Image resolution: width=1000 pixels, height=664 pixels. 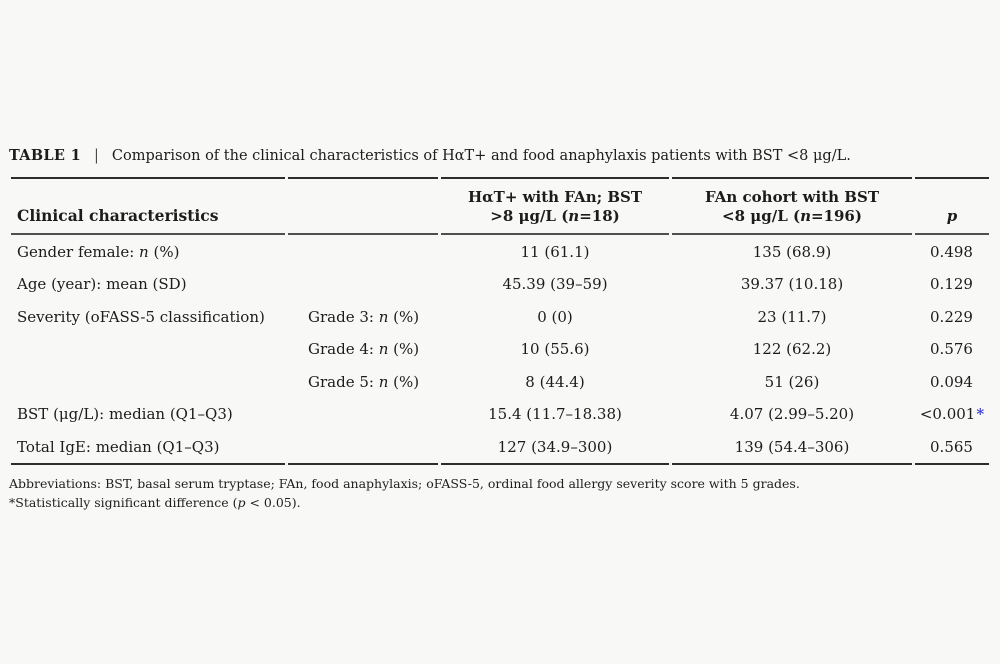 I want to click on cell-fan-cohort: 39.37 (10.18), so click(x=792, y=284).